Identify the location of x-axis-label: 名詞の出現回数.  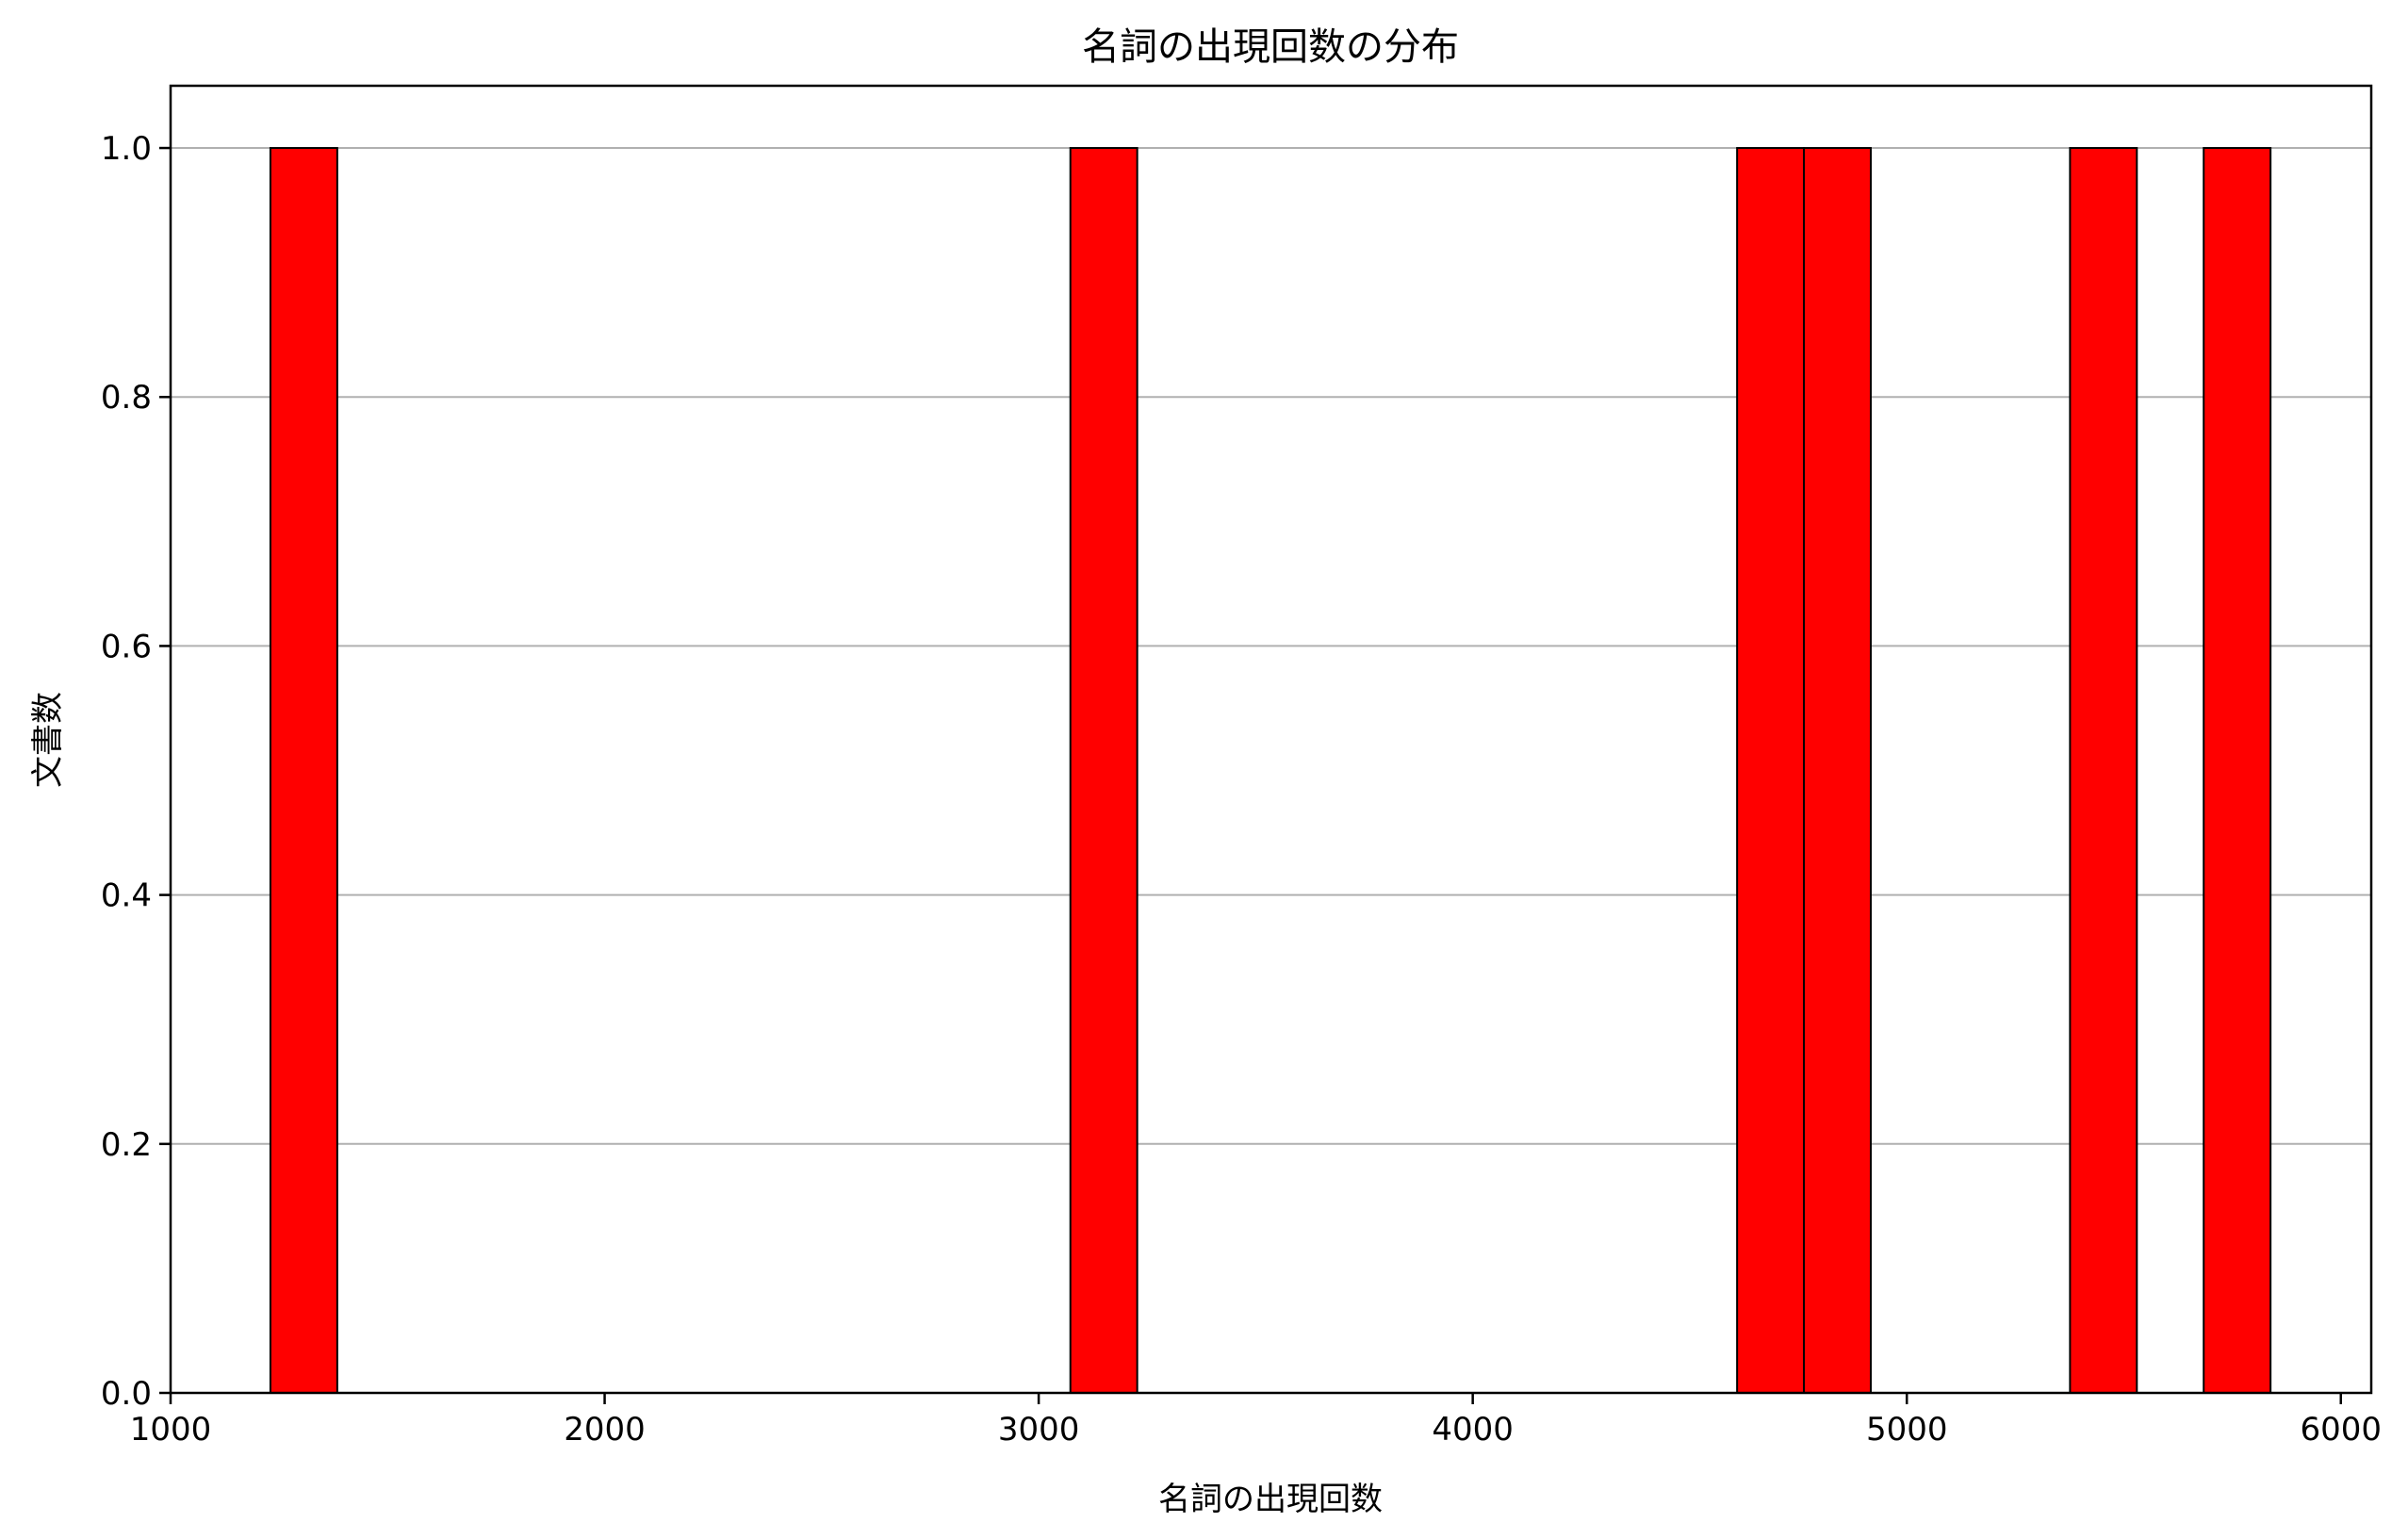
(1271, 1500).